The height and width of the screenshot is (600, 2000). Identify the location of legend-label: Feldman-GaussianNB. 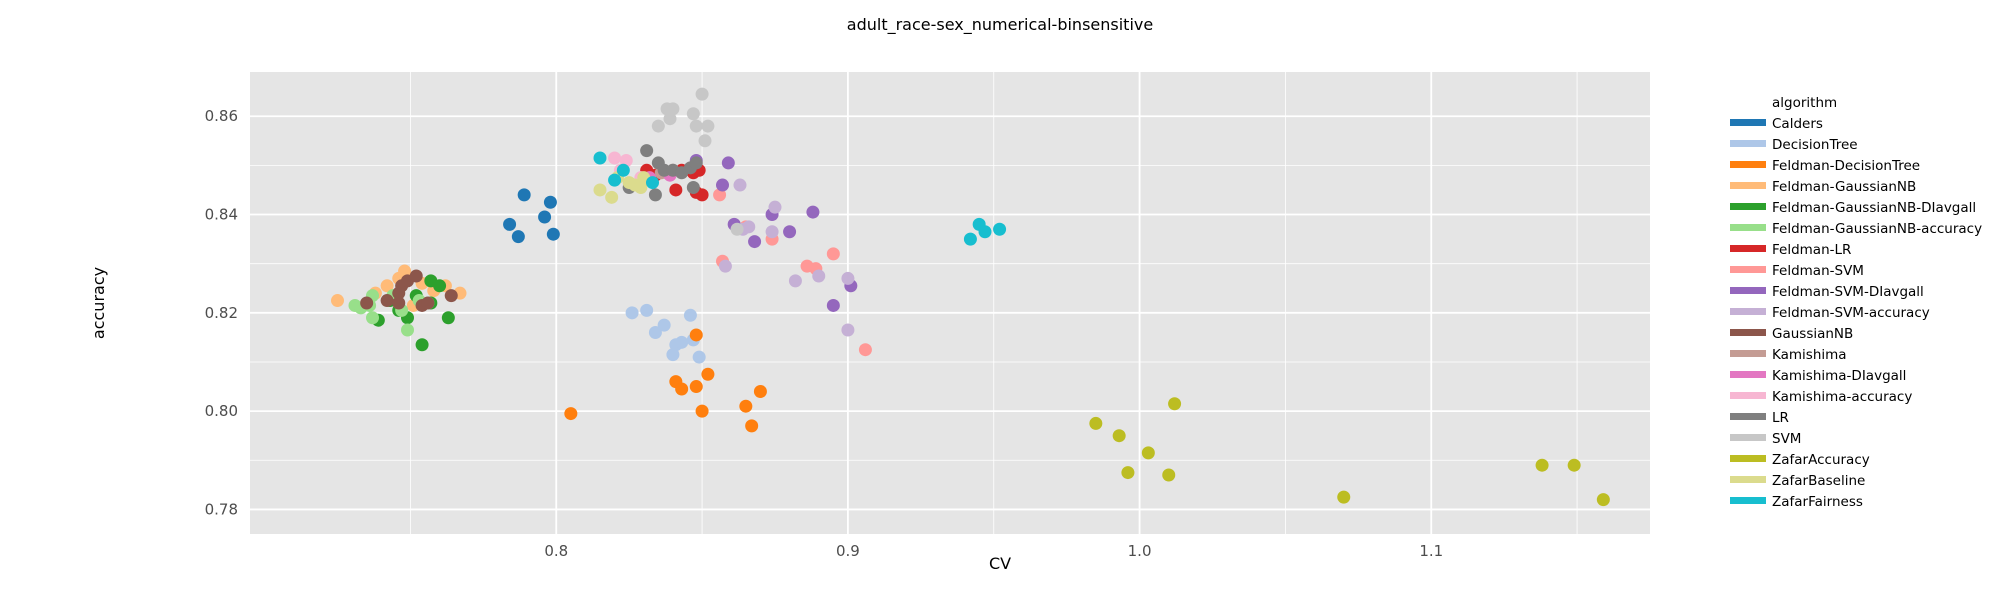
(1844, 187).